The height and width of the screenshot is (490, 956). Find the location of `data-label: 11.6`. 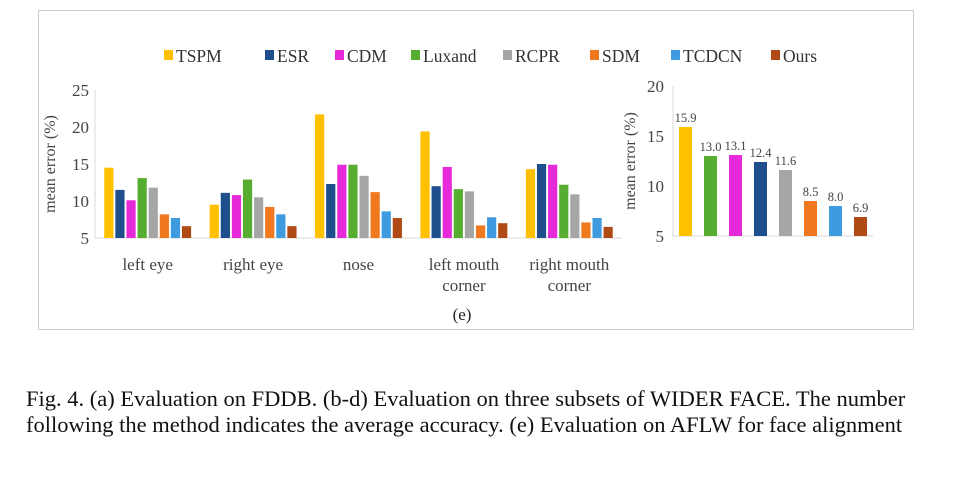

data-label: 11.6 is located at coordinates (785, 161).